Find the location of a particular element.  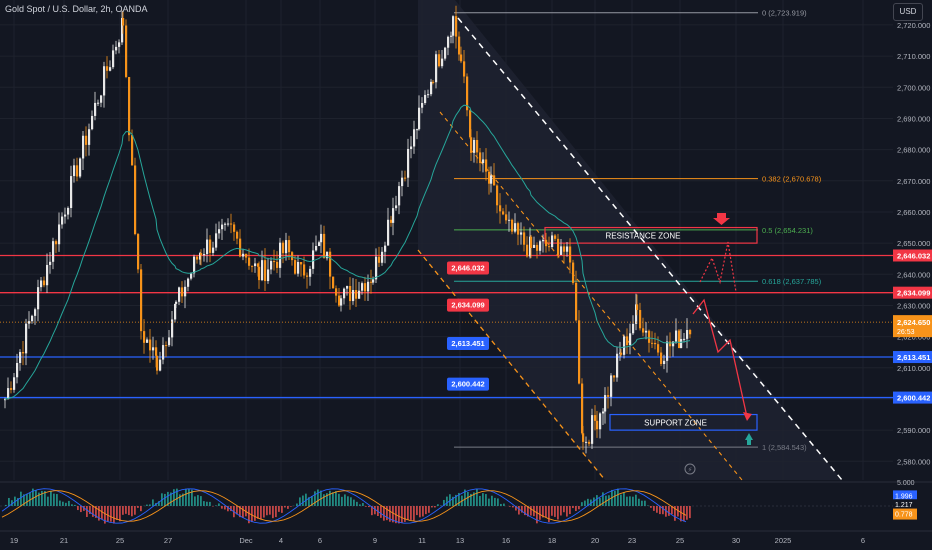

chart-title: Gold Spot / U.S. Dollar, 2h, OANDA is located at coordinates (76, 9).